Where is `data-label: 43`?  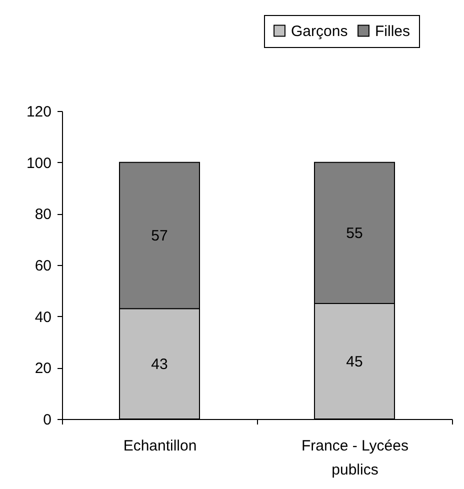
data-label: 43 is located at coordinates (159, 364).